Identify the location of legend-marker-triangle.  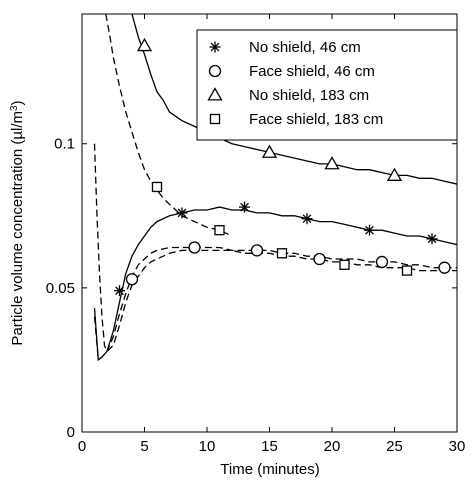
(215, 94).